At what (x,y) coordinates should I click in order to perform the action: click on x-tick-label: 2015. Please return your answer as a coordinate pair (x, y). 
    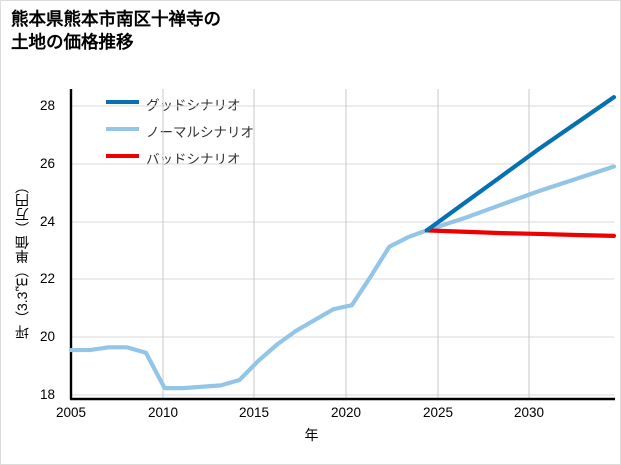
    Looking at the image, I should click on (254, 412).